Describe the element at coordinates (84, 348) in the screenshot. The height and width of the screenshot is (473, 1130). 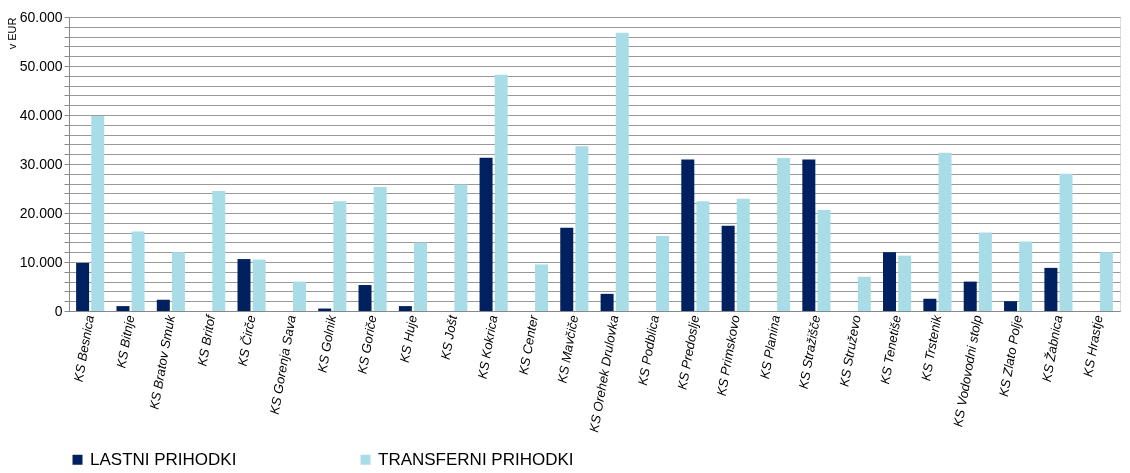
I see `x-tick-label: KS Besnica` at that location.